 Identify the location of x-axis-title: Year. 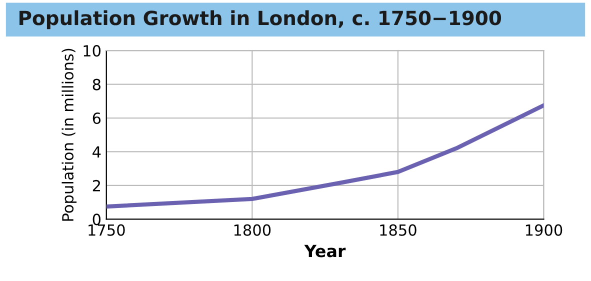
(325, 251).